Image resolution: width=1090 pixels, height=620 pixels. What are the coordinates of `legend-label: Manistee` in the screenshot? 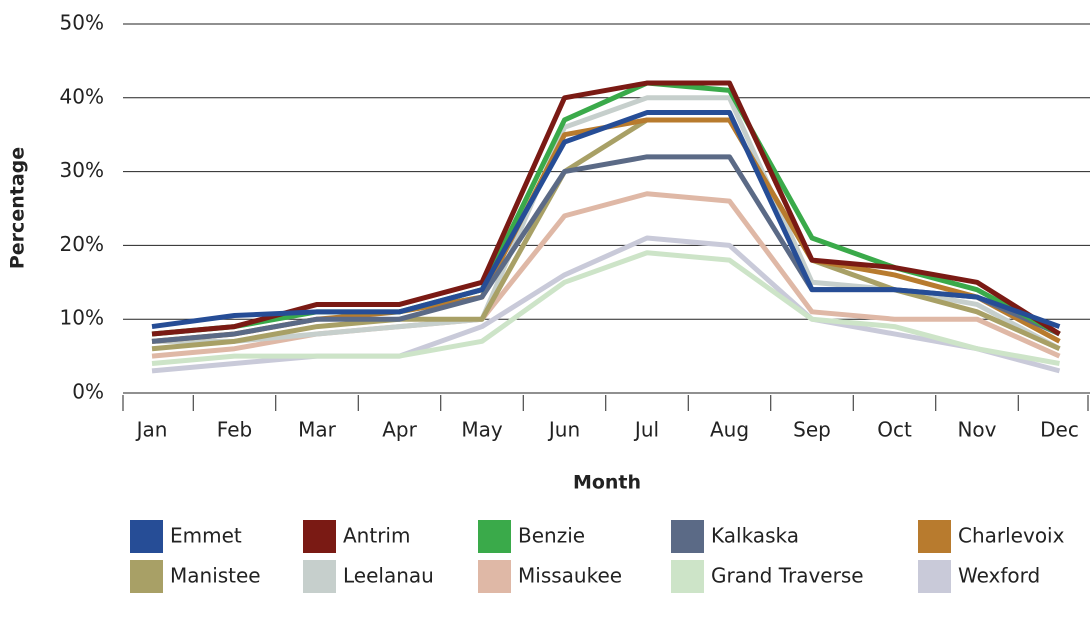 It's located at (215, 576).